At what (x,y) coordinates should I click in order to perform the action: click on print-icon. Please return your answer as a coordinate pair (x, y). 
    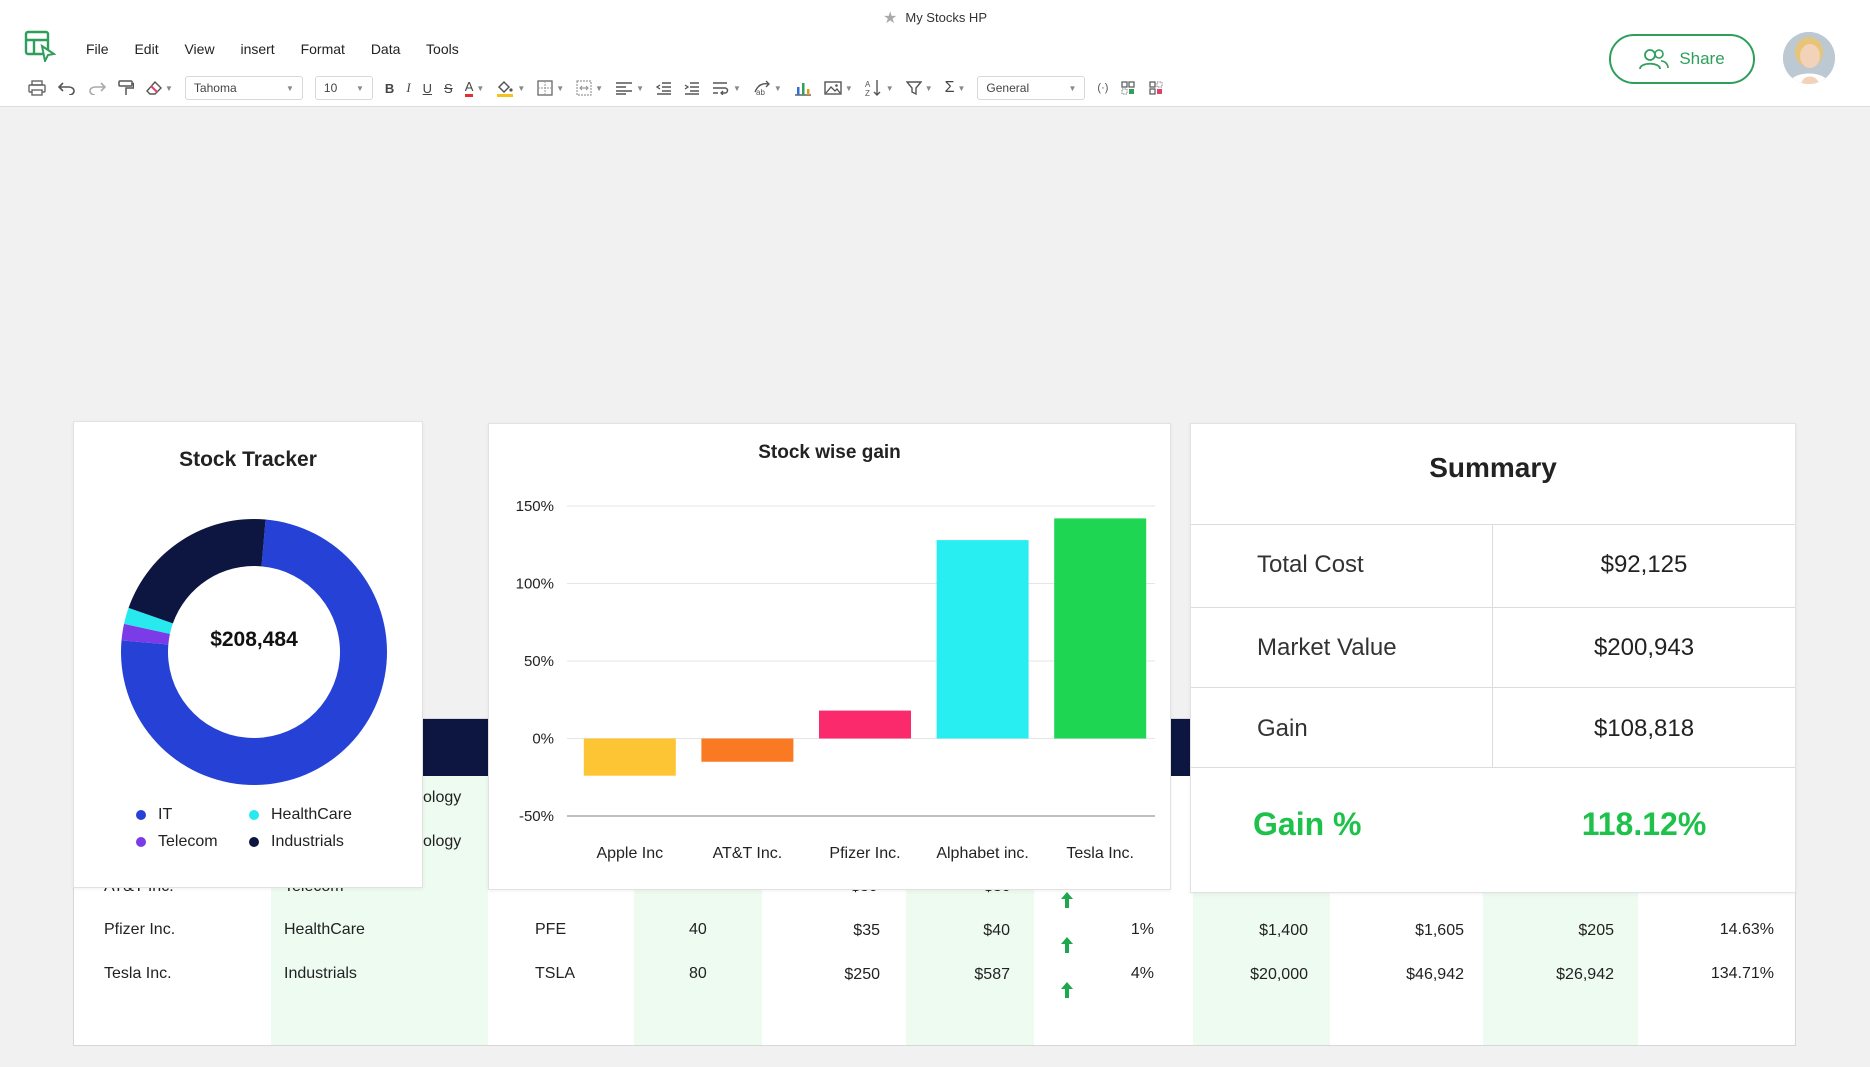
    Looking at the image, I should click on (37, 88).